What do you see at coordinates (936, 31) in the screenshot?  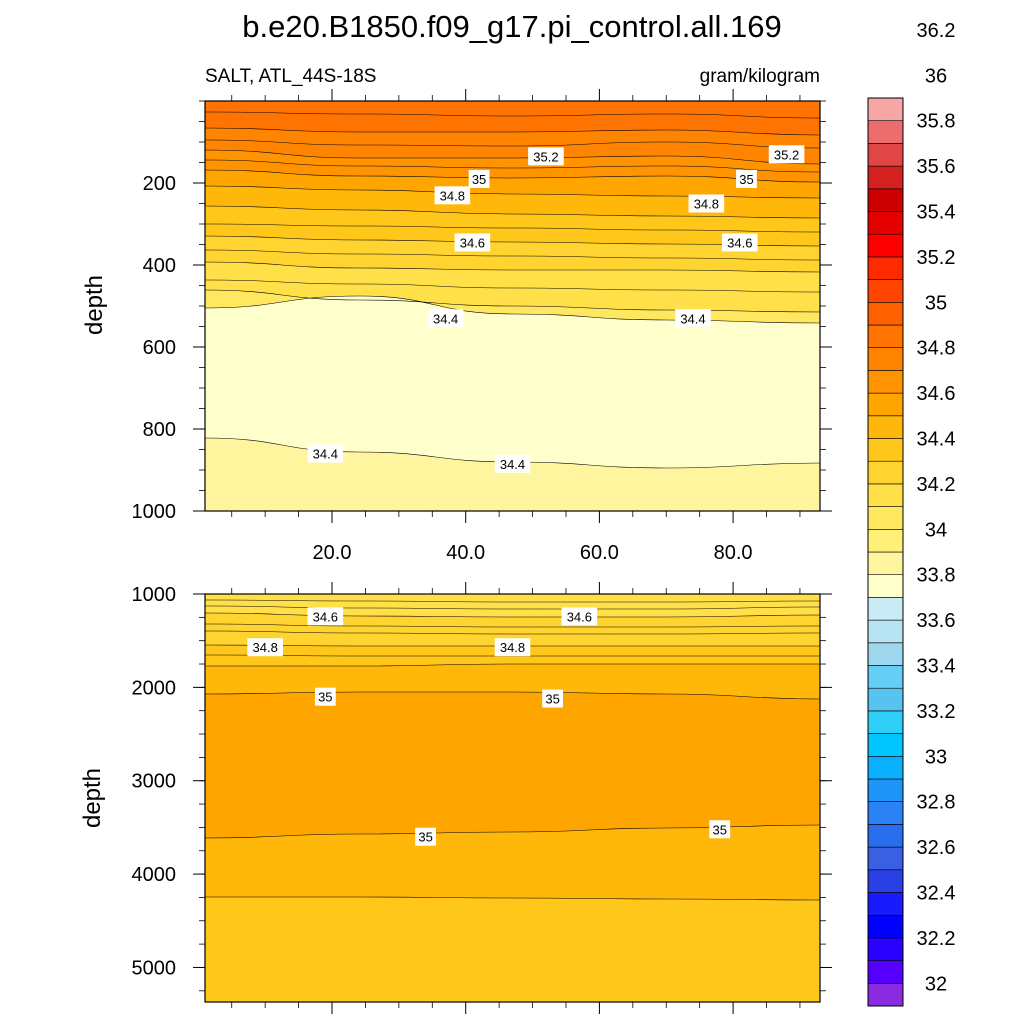 I see `colorbar-label: 36.2` at bounding box center [936, 31].